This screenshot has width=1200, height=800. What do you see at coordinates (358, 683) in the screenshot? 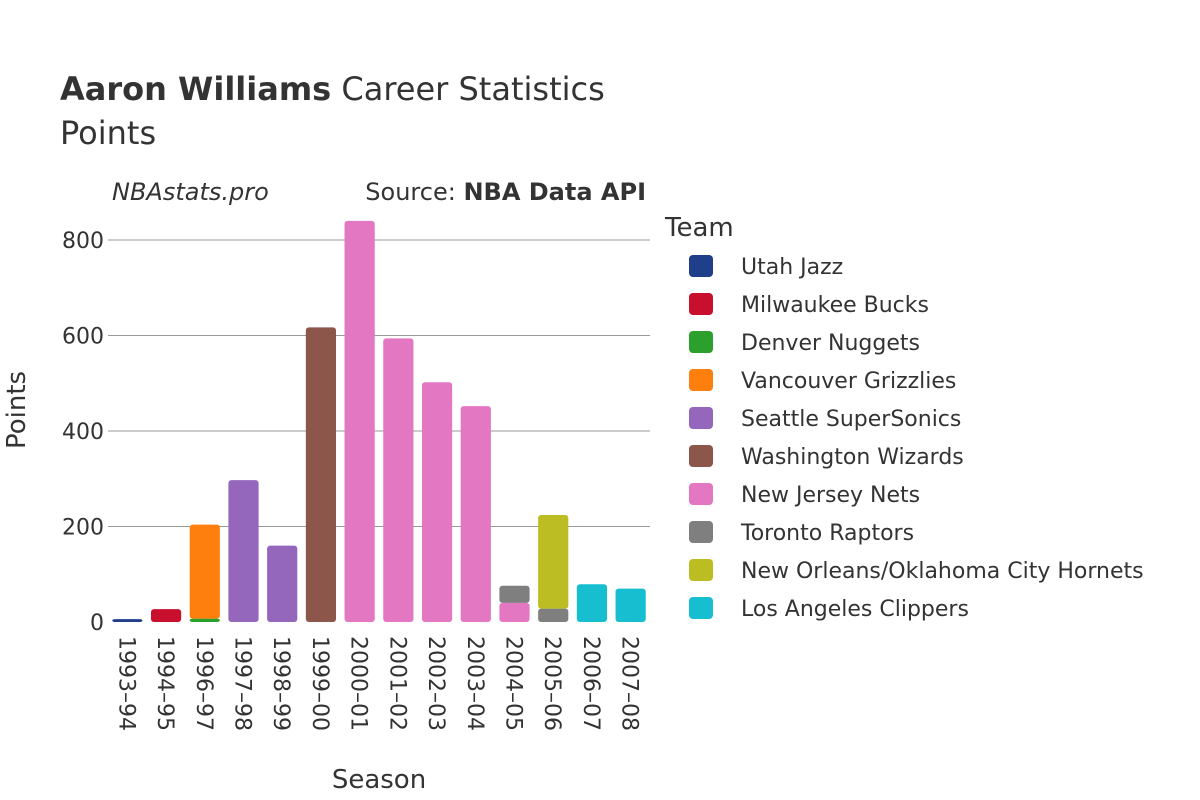
I see `x-tick-label: 2000–01` at bounding box center [358, 683].